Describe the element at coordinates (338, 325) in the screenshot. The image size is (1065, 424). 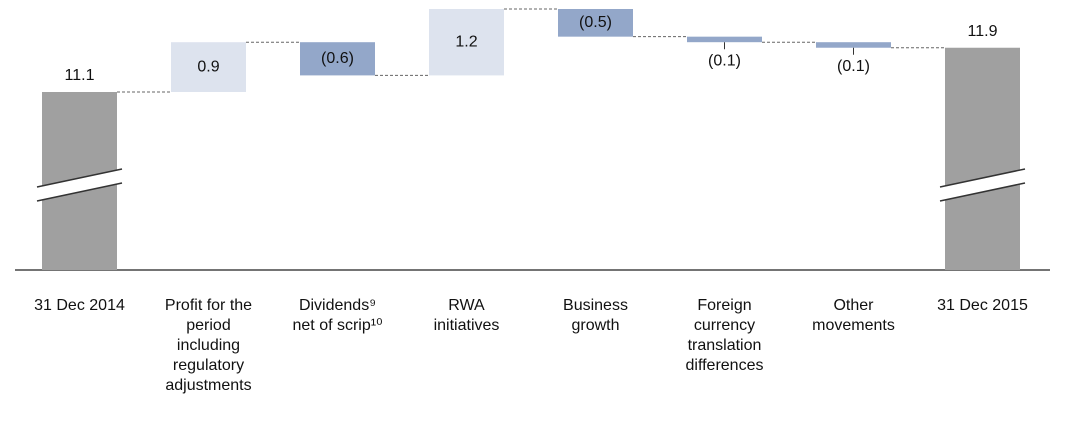
I see `x-tick-label: net of scrip¹⁰` at that location.